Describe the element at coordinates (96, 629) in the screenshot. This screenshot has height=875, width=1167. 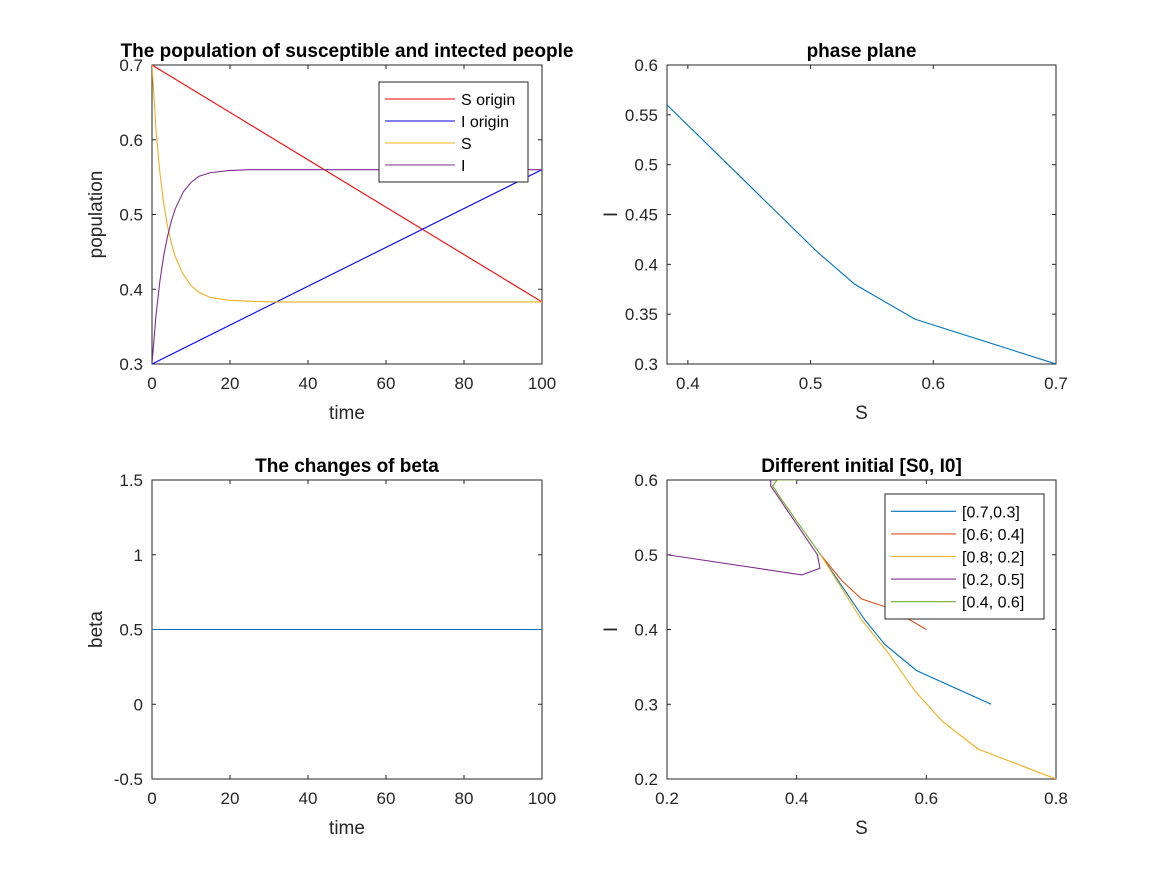
I see `chart-3-ylabel: beta` at that location.